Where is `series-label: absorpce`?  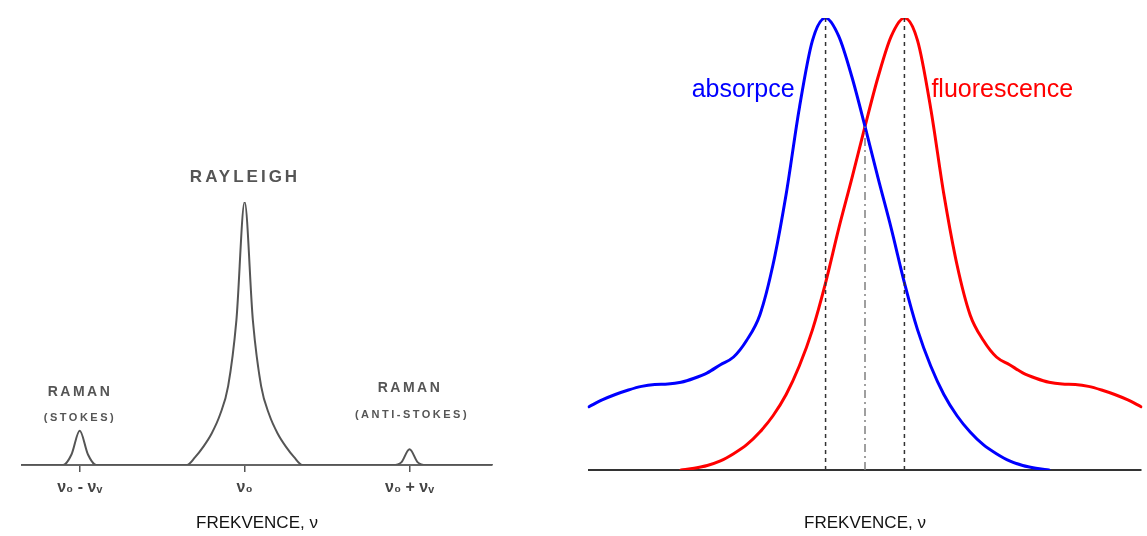 series-label: absorpce is located at coordinates (743, 88).